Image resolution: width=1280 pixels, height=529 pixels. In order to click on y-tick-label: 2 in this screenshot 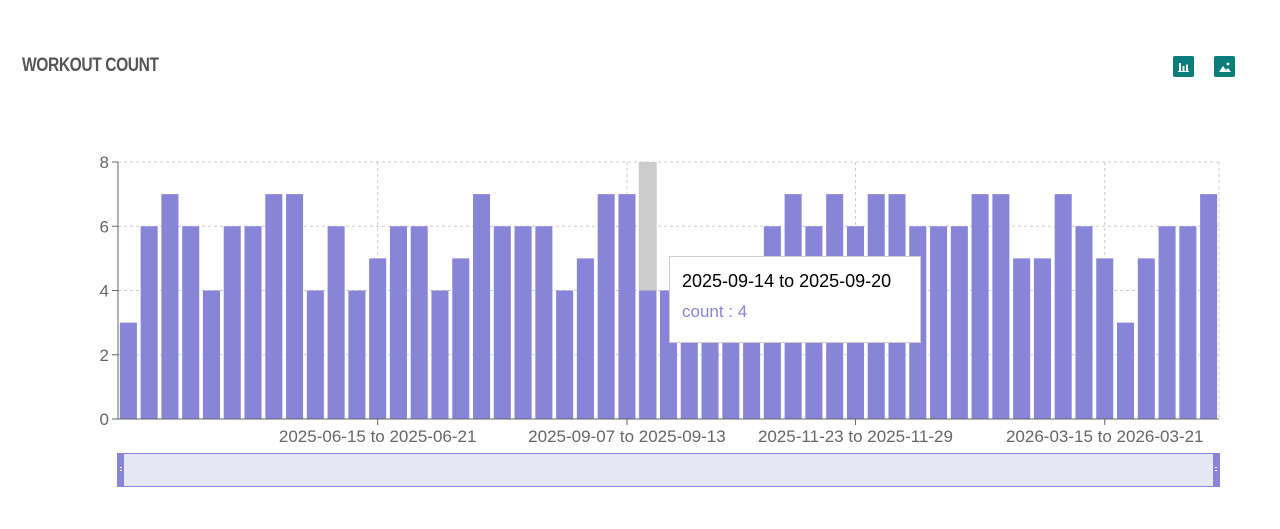, I will do `click(104, 355)`.